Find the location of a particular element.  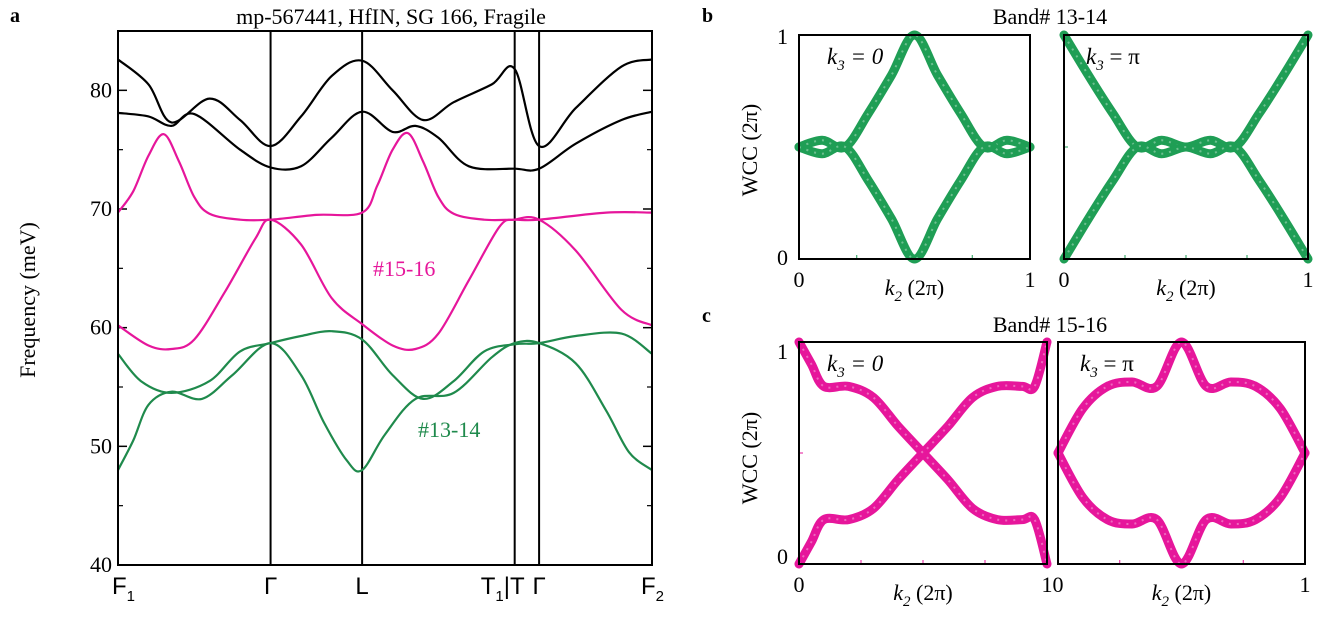

kpoint-label: L is located at coordinates (361, 586).